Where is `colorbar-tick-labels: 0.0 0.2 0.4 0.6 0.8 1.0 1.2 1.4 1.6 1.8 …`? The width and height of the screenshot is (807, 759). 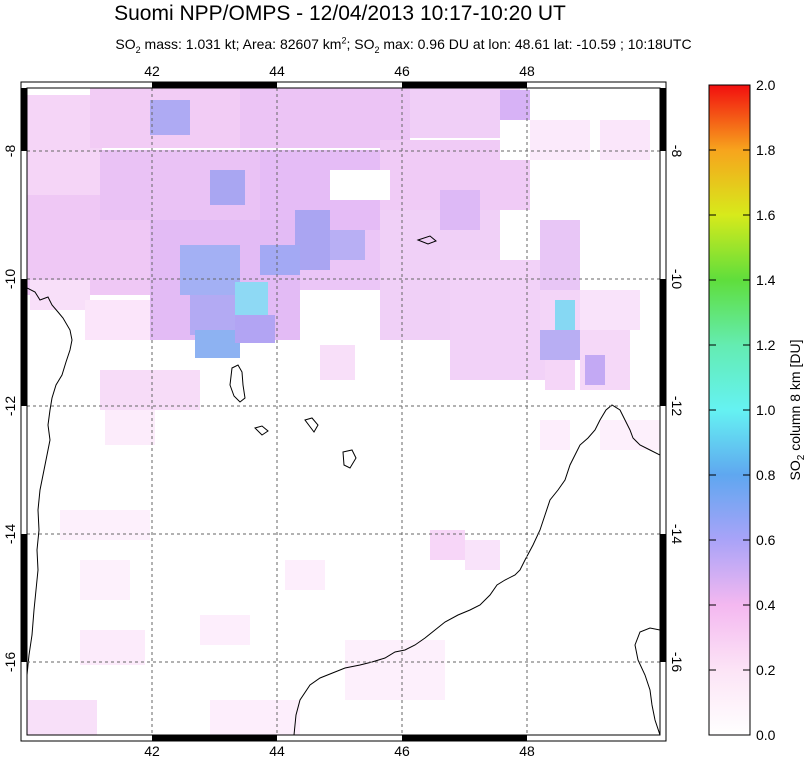 colorbar-tick-labels: 0.0 0.2 0.4 0.6 0.8 1.0 1.2 1.4 1.6 1.8 … is located at coordinates (766, 410).